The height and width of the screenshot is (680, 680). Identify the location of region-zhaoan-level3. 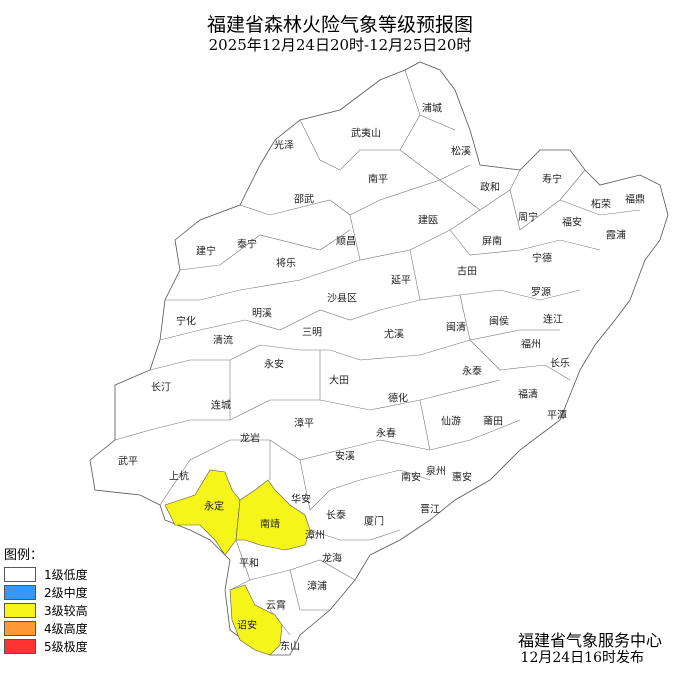
(256, 620).